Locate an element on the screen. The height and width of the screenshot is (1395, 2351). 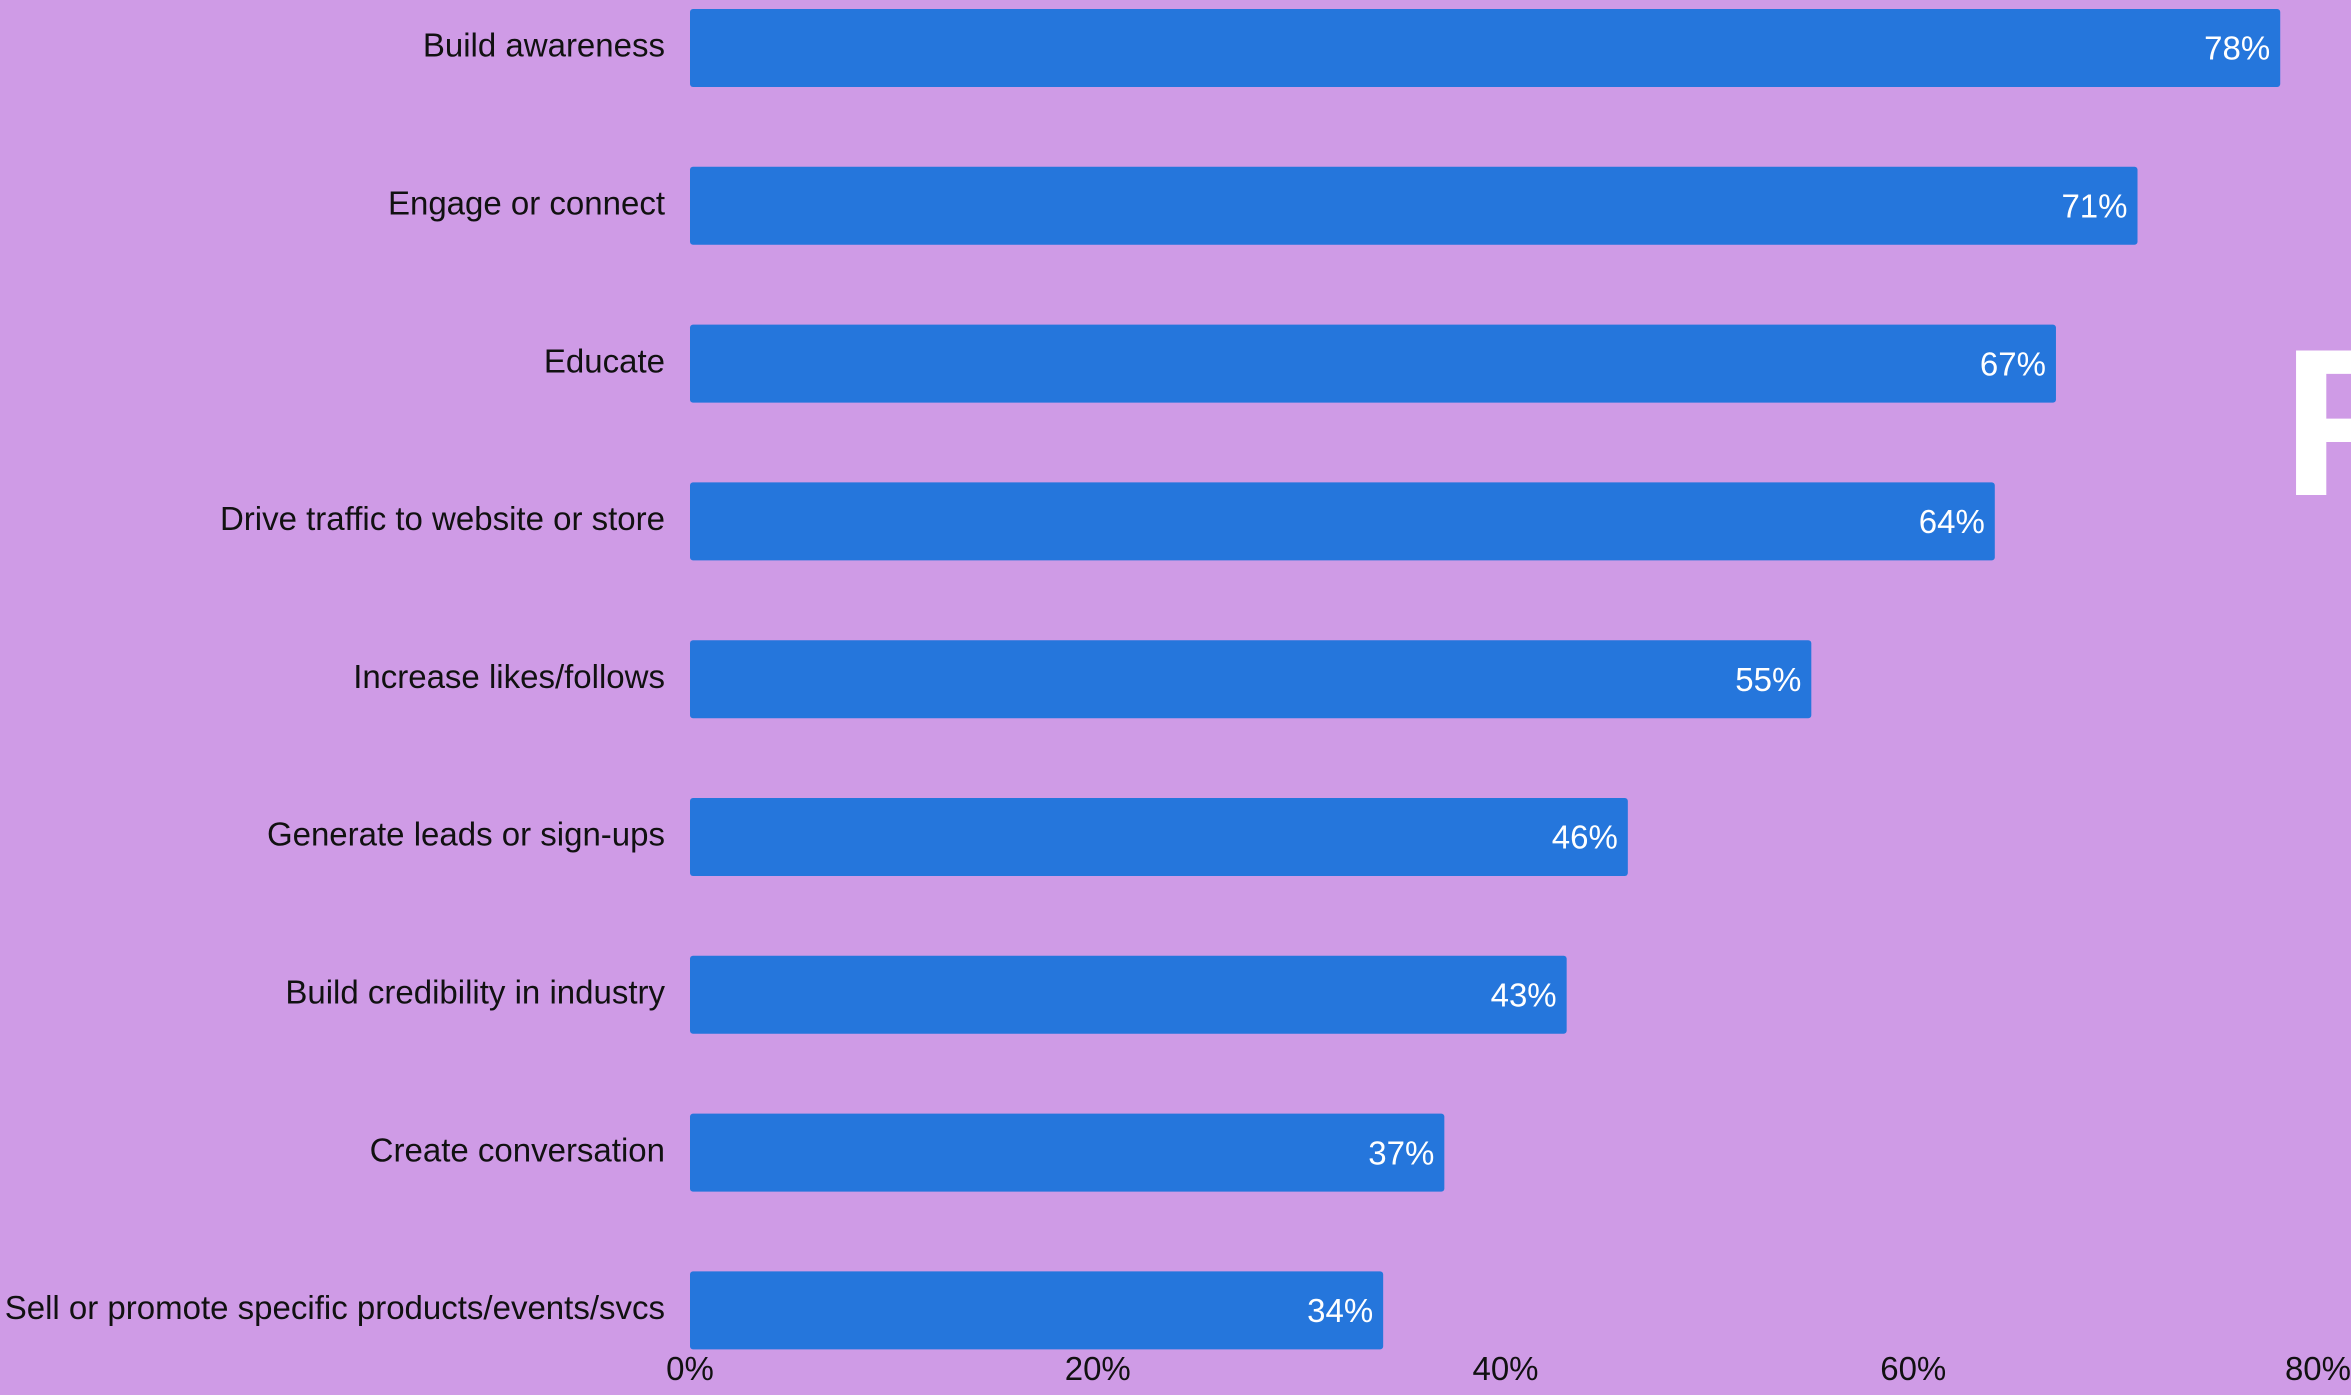
category-label: Create conversation is located at coordinates (517, 1149).